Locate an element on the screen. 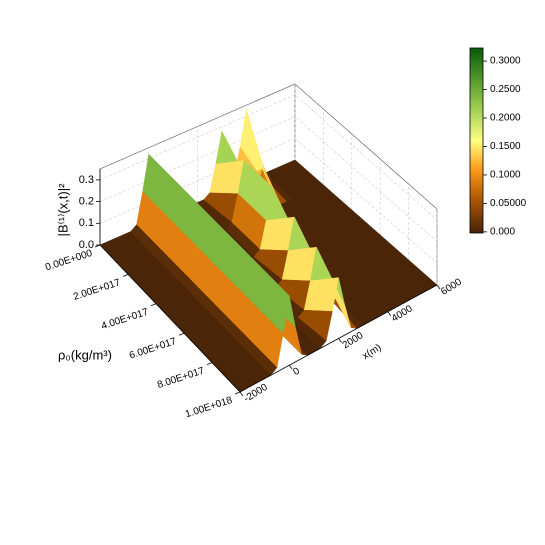 The image size is (545, 545). y-tick-label: 0.00E+000 is located at coordinates (69, 261).